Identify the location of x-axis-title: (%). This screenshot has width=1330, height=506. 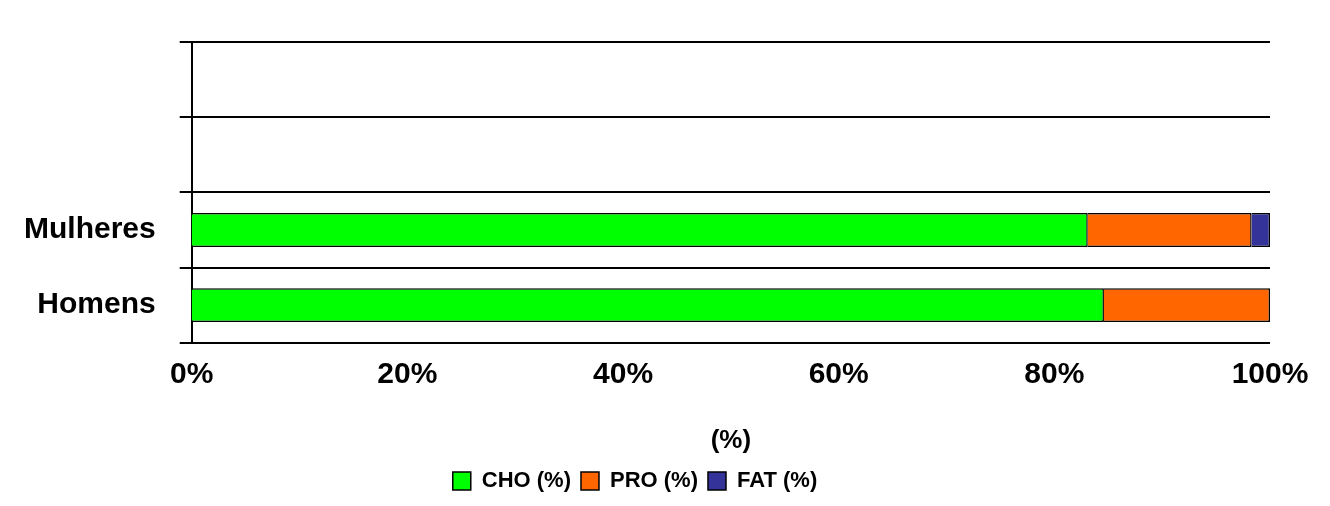
(731, 438).